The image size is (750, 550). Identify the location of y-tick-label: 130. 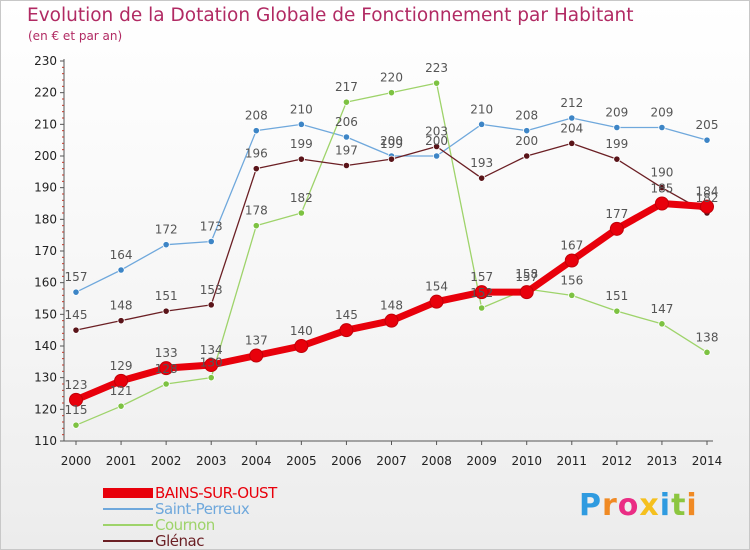
(45, 378).